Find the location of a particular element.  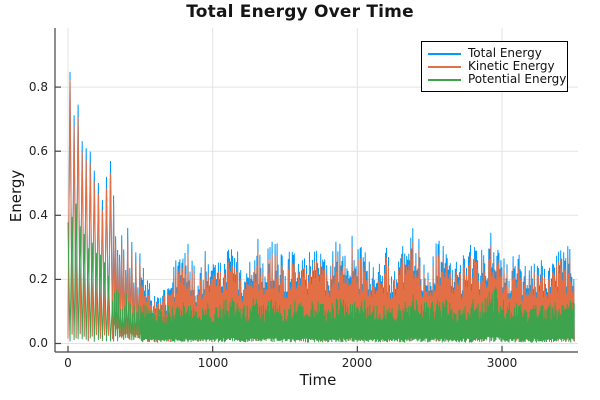

legend-label: Kinetic Energy is located at coordinates (511, 66).